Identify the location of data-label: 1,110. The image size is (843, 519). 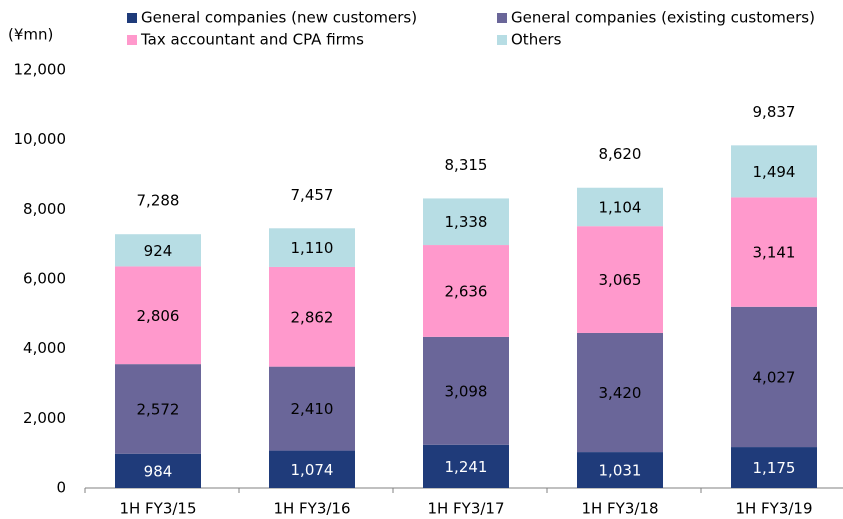
(312, 248).